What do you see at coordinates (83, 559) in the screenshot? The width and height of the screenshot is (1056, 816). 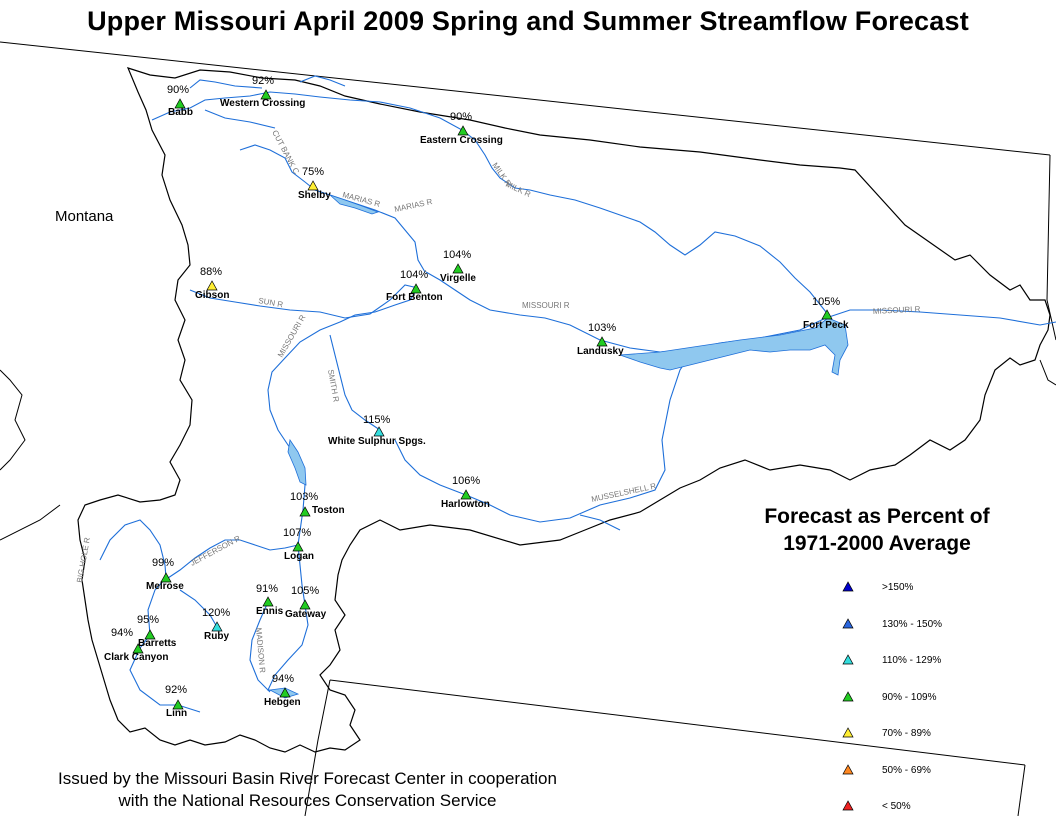 I see `river-label: BIG HOLE R` at bounding box center [83, 559].